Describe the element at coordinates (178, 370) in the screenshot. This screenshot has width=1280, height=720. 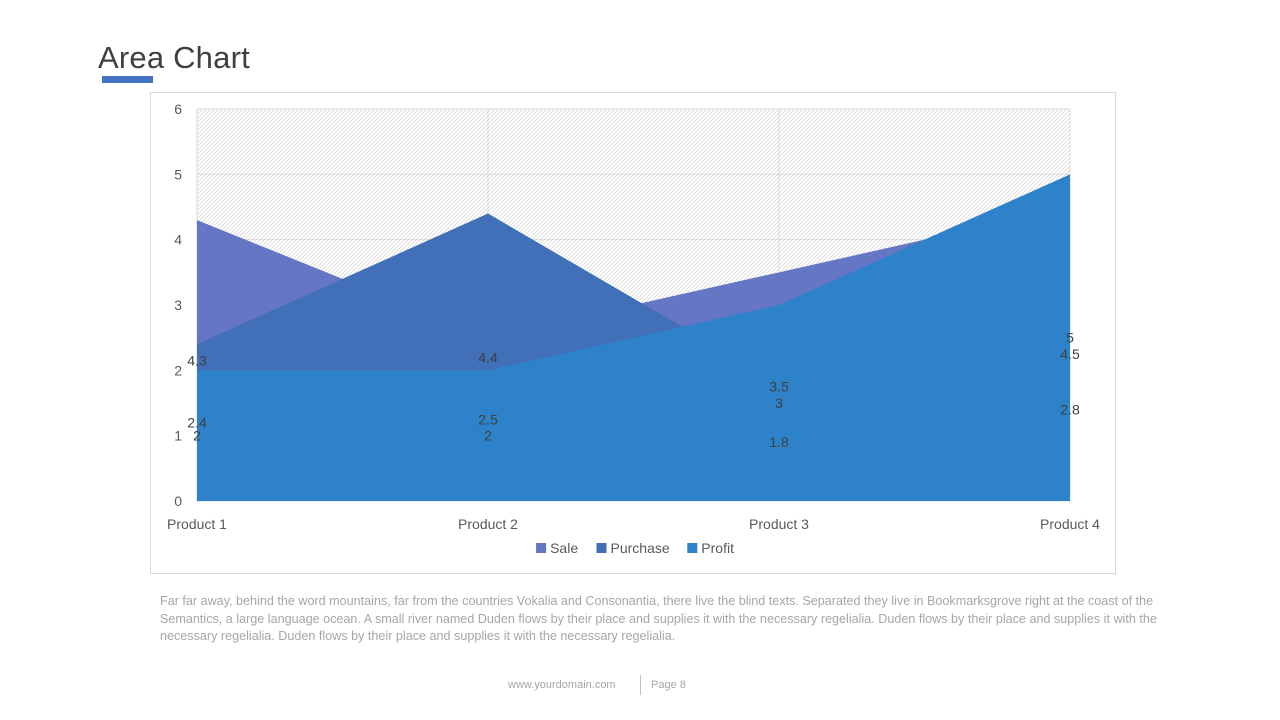
I see `y-tick-label: 2` at that location.